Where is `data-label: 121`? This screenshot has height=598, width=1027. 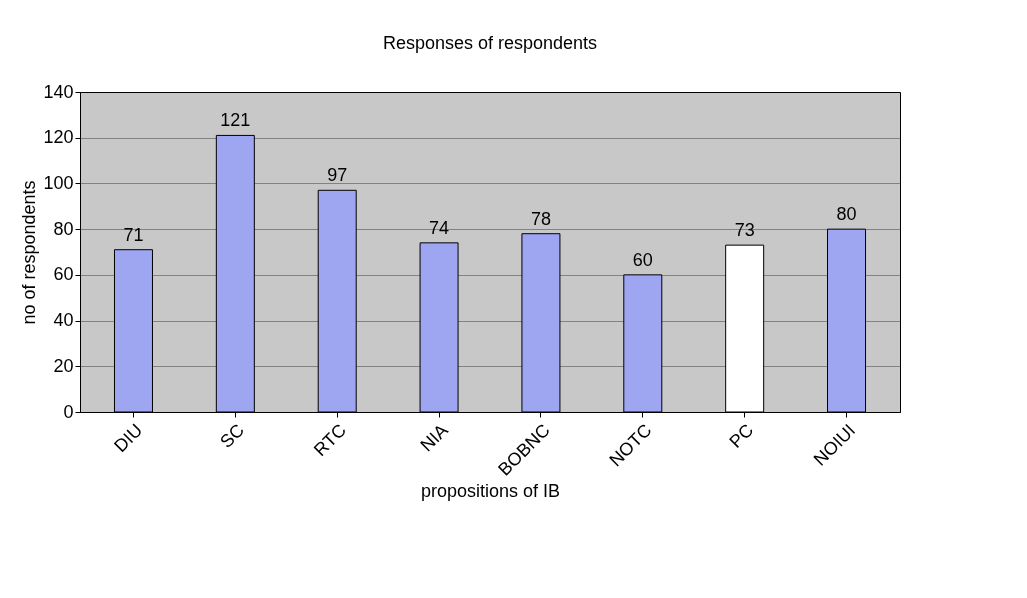
data-label: 121 is located at coordinates (235, 120).